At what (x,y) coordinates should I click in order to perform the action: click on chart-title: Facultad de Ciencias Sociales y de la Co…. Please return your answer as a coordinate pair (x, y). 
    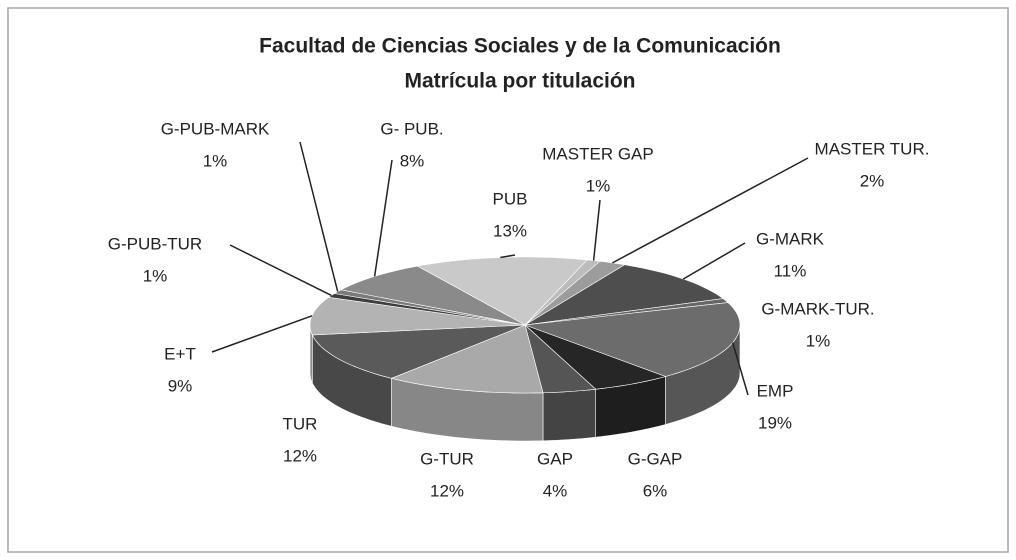
    Looking at the image, I should click on (520, 46).